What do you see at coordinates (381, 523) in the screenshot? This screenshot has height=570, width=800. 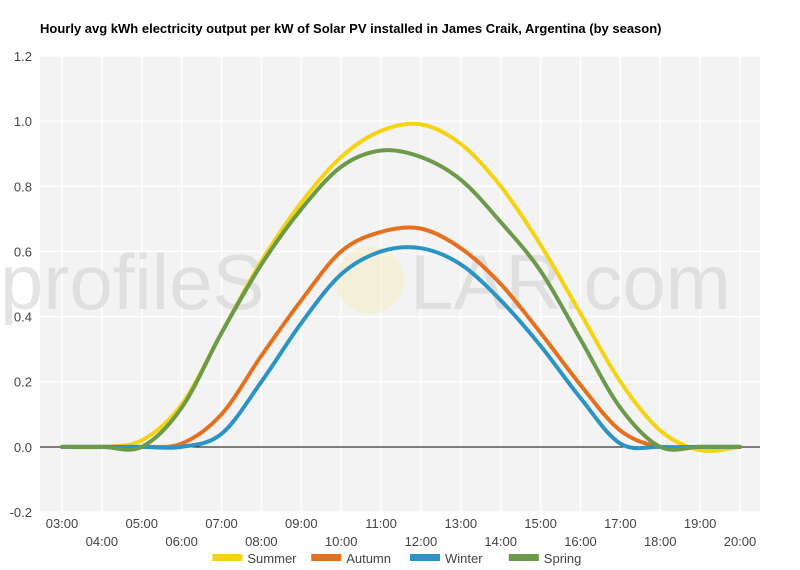 I see `x-tick-label: 11:00` at bounding box center [381, 523].